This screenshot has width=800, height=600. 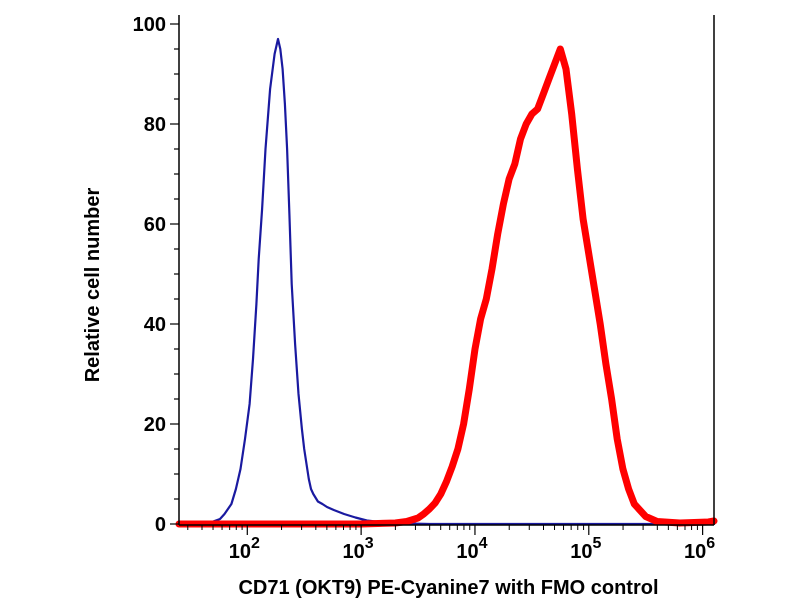 I want to click on x-tick-power: 5, so click(x=596, y=543).